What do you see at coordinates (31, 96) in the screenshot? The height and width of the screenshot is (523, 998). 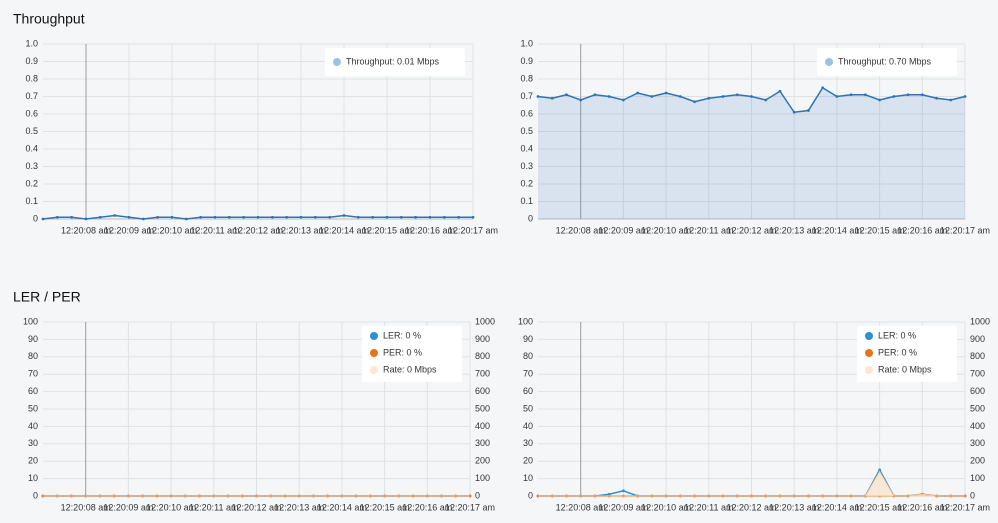 I see `y-tick-label: 0.7` at bounding box center [31, 96].